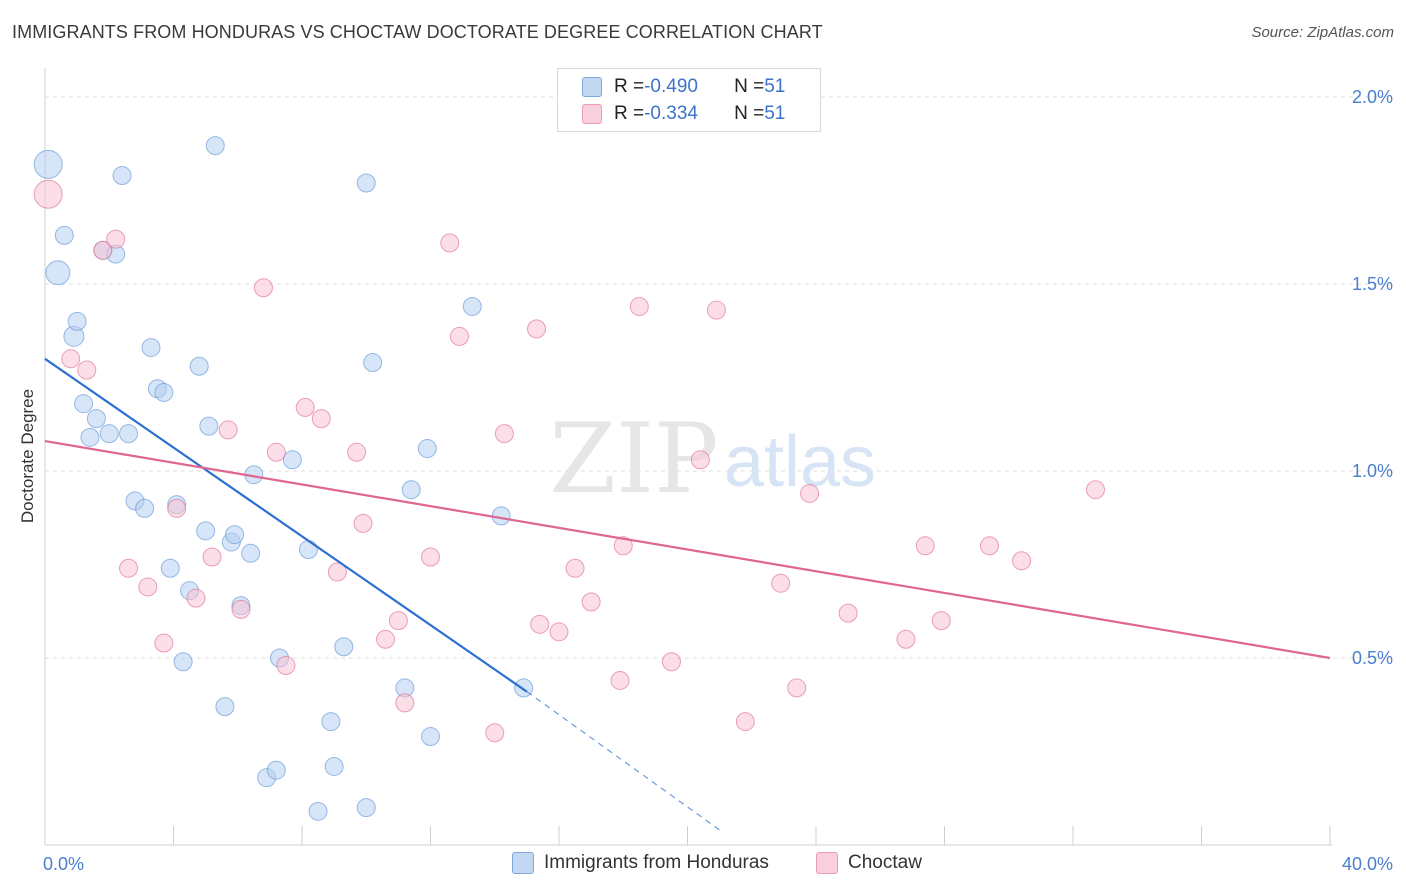 The image size is (1406, 892). What do you see at coordinates (689, 100) in the screenshot?
I see `correlation-legend: R = -0.490 N = 51 R = -0.334 N = 51` at bounding box center [689, 100].